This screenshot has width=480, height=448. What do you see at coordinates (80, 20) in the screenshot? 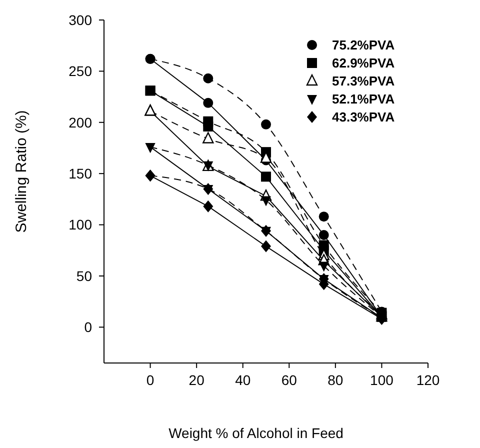
I see `y-tick-label: 300` at bounding box center [80, 20].